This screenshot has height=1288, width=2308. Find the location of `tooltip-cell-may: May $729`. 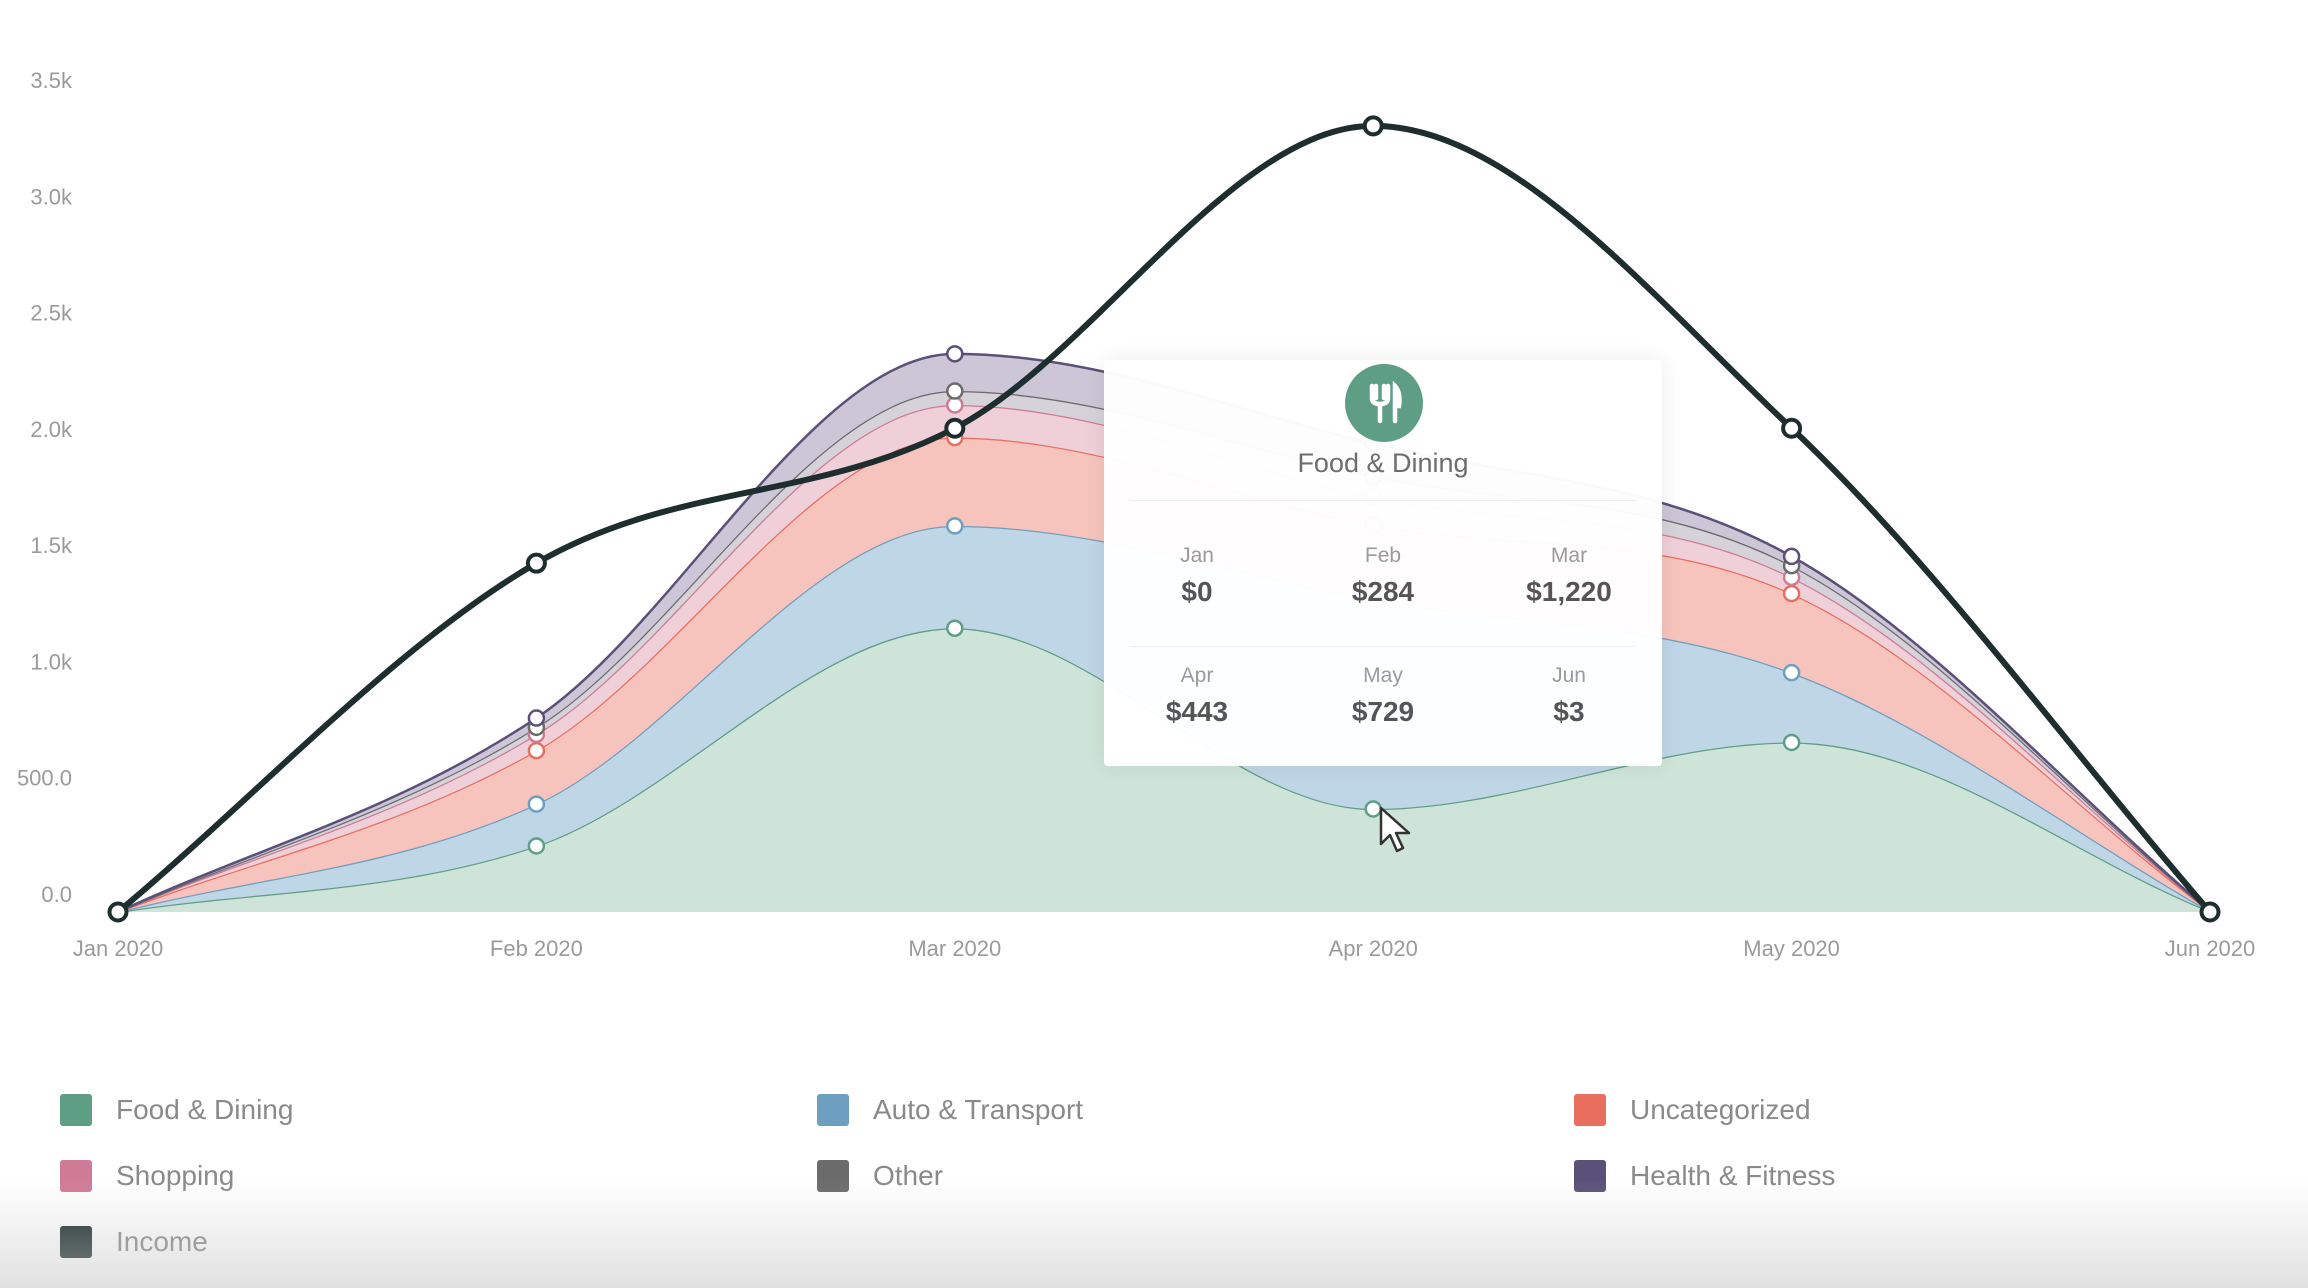

tooltip-cell-may: May $729 is located at coordinates (1383, 710).